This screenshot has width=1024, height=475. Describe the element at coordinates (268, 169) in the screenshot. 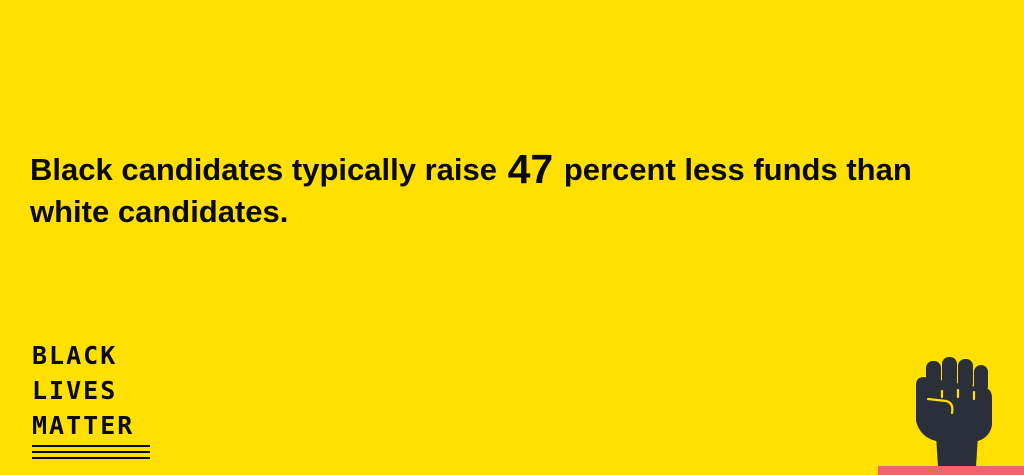

I see `headline-text-before: Black candidates typically raise` at that location.